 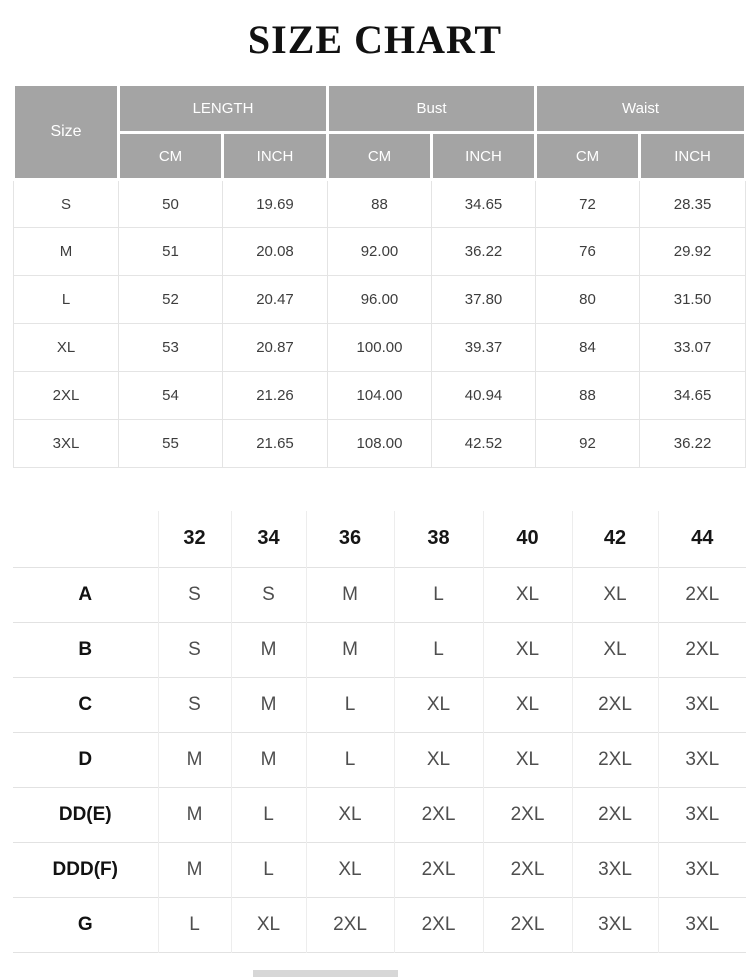 I want to click on cup-size-table-header: 32 34 36 38 40 42 44, so click(x=379, y=539).